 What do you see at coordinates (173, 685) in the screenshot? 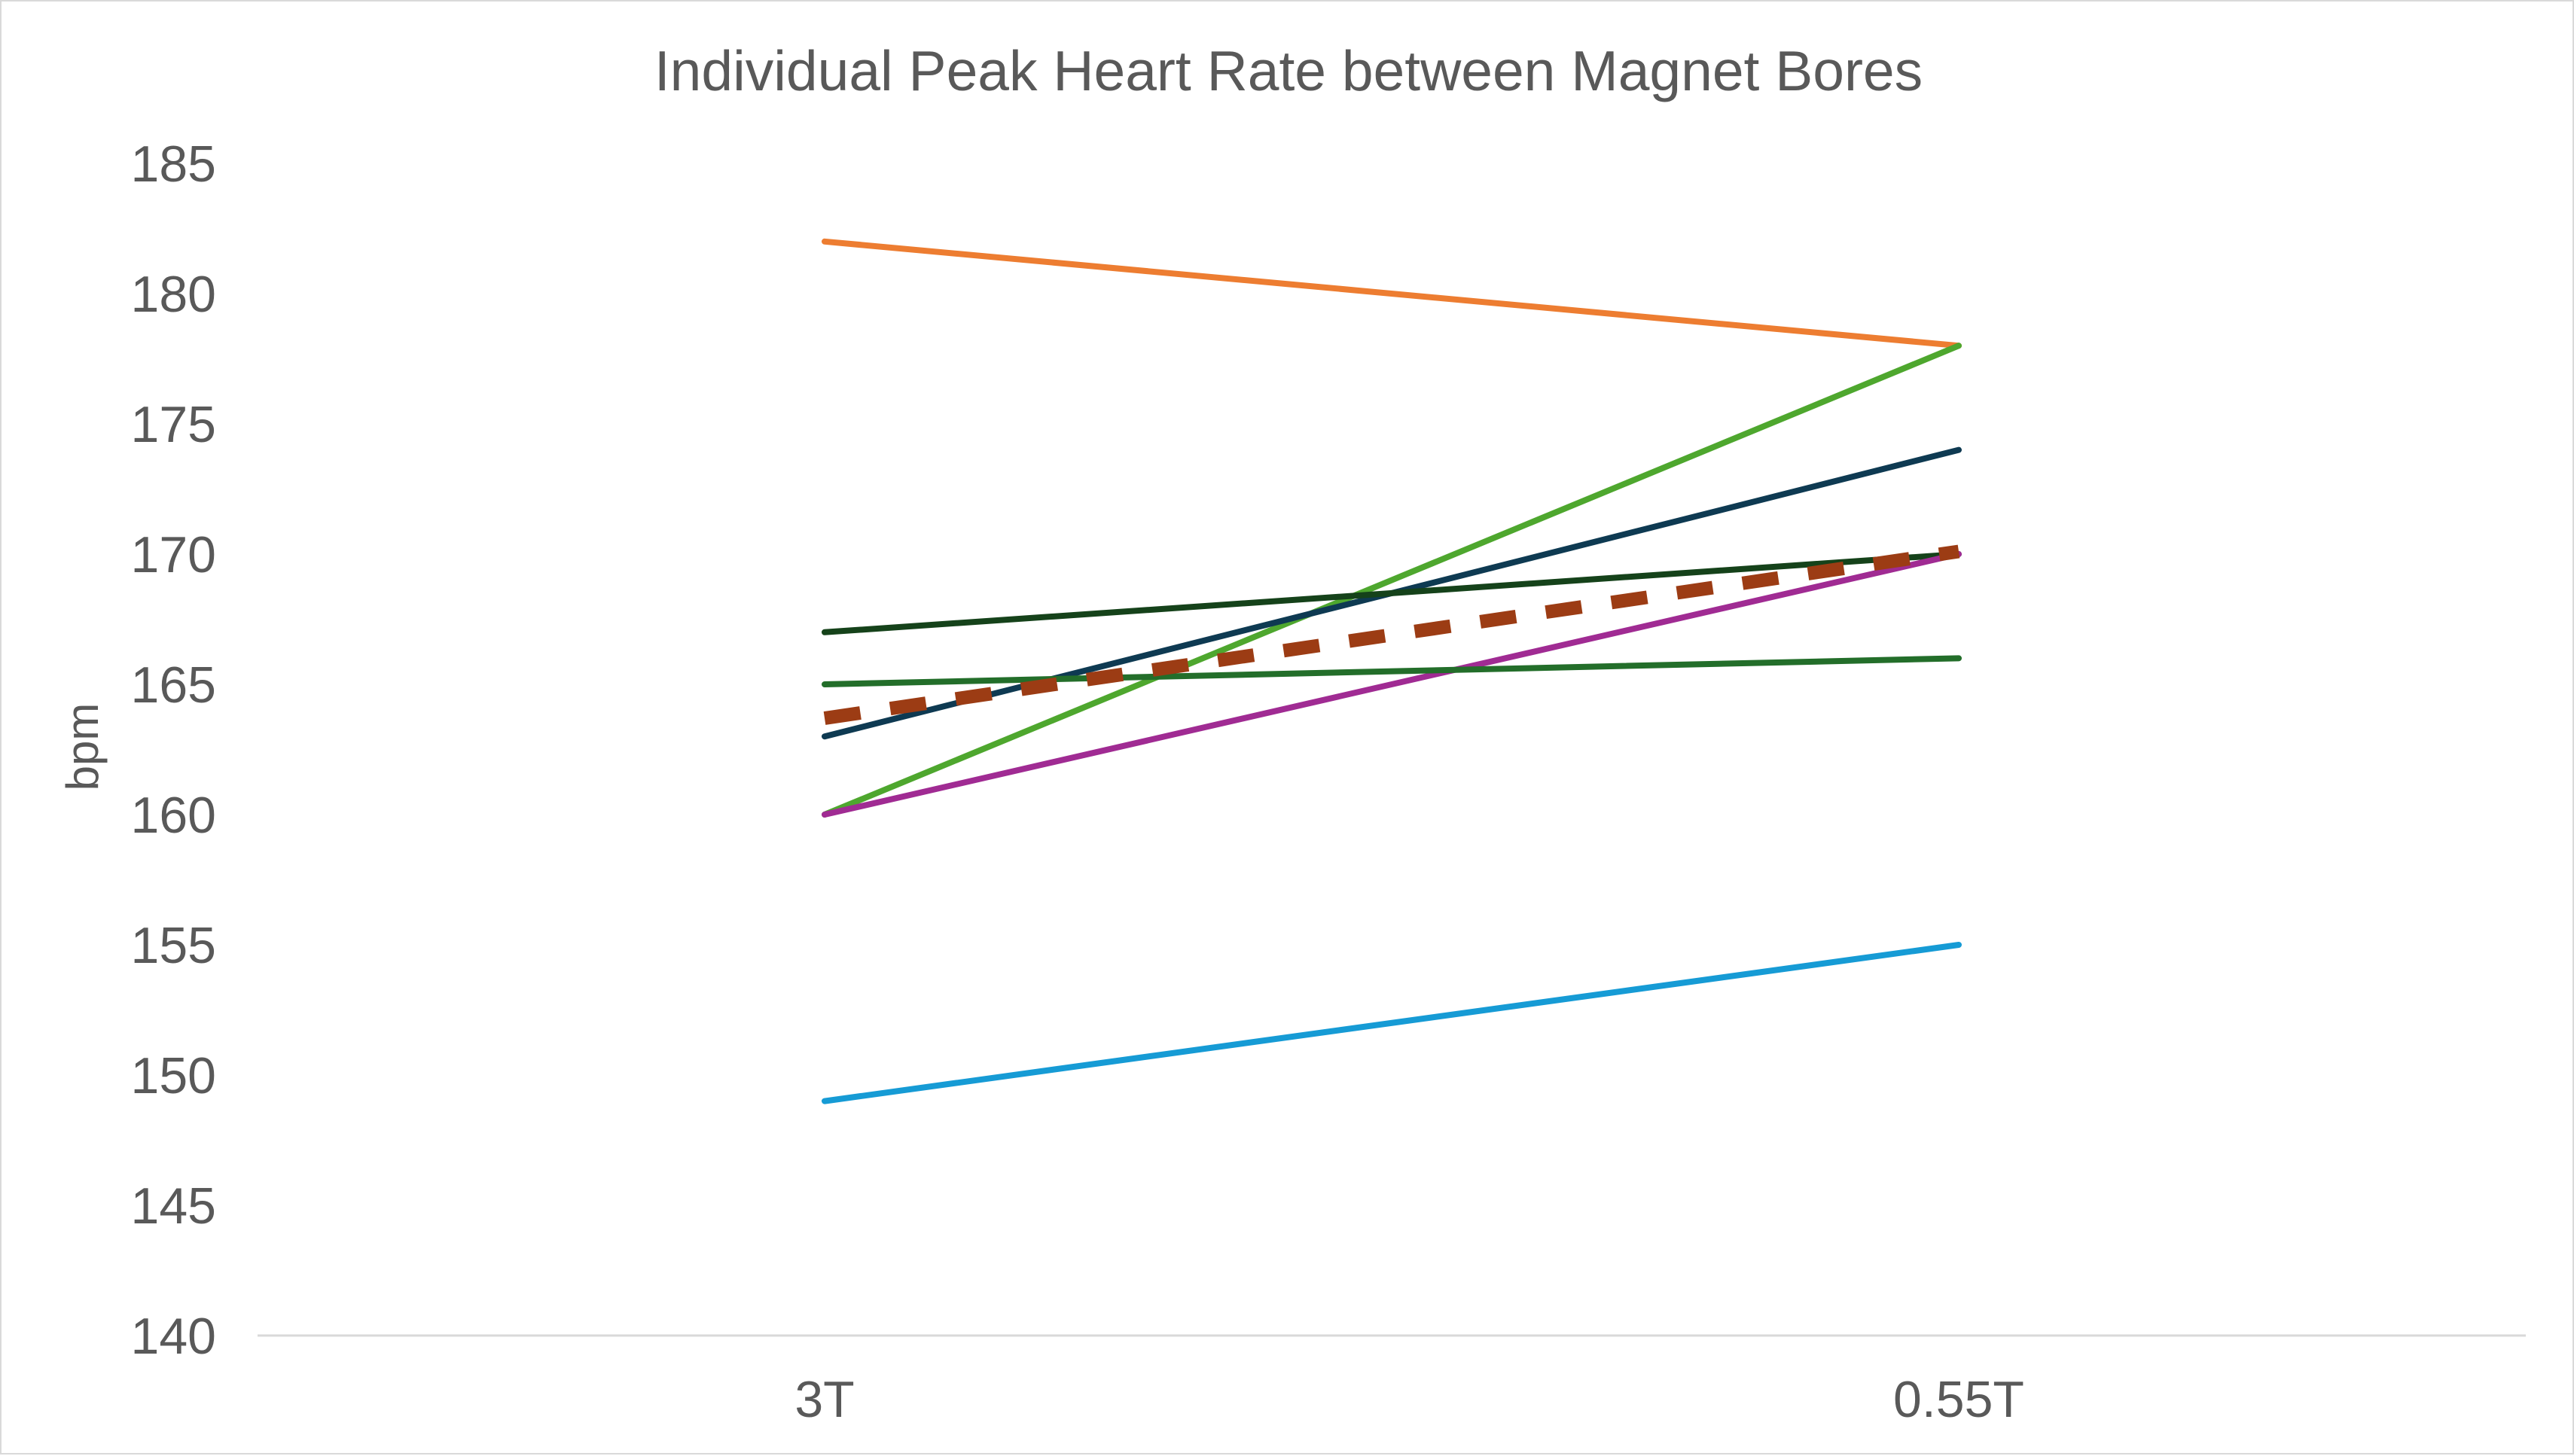
I see `y-tick-label: 165` at bounding box center [173, 685].